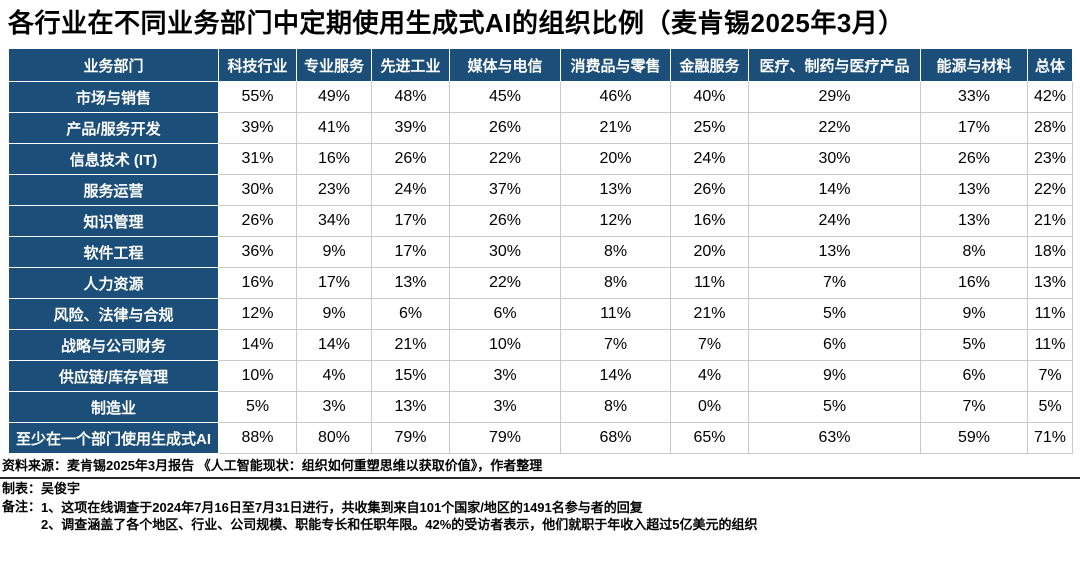 This screenshot has height=567, width=1080. Describe the element at coordinates (410, 376) in the screenshot. I see `value-cell: 15%` at that location.